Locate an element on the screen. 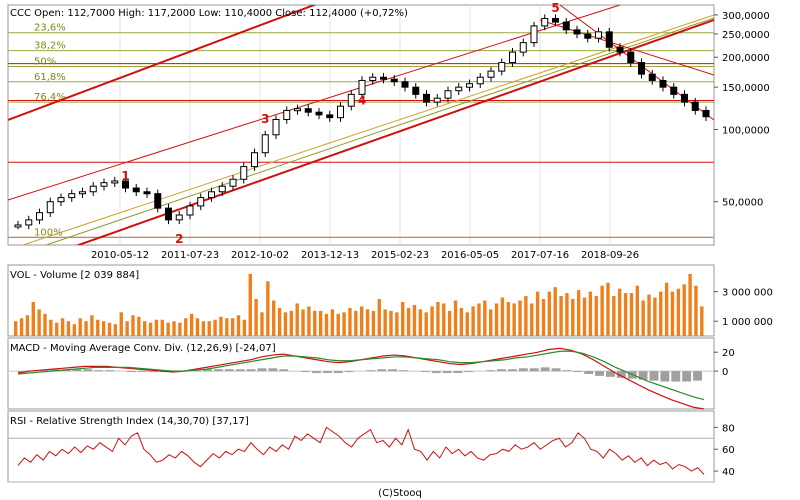 This screenshot has height=500, width=800. fibonacci-label: 100% is located at coordinates (48, 232).